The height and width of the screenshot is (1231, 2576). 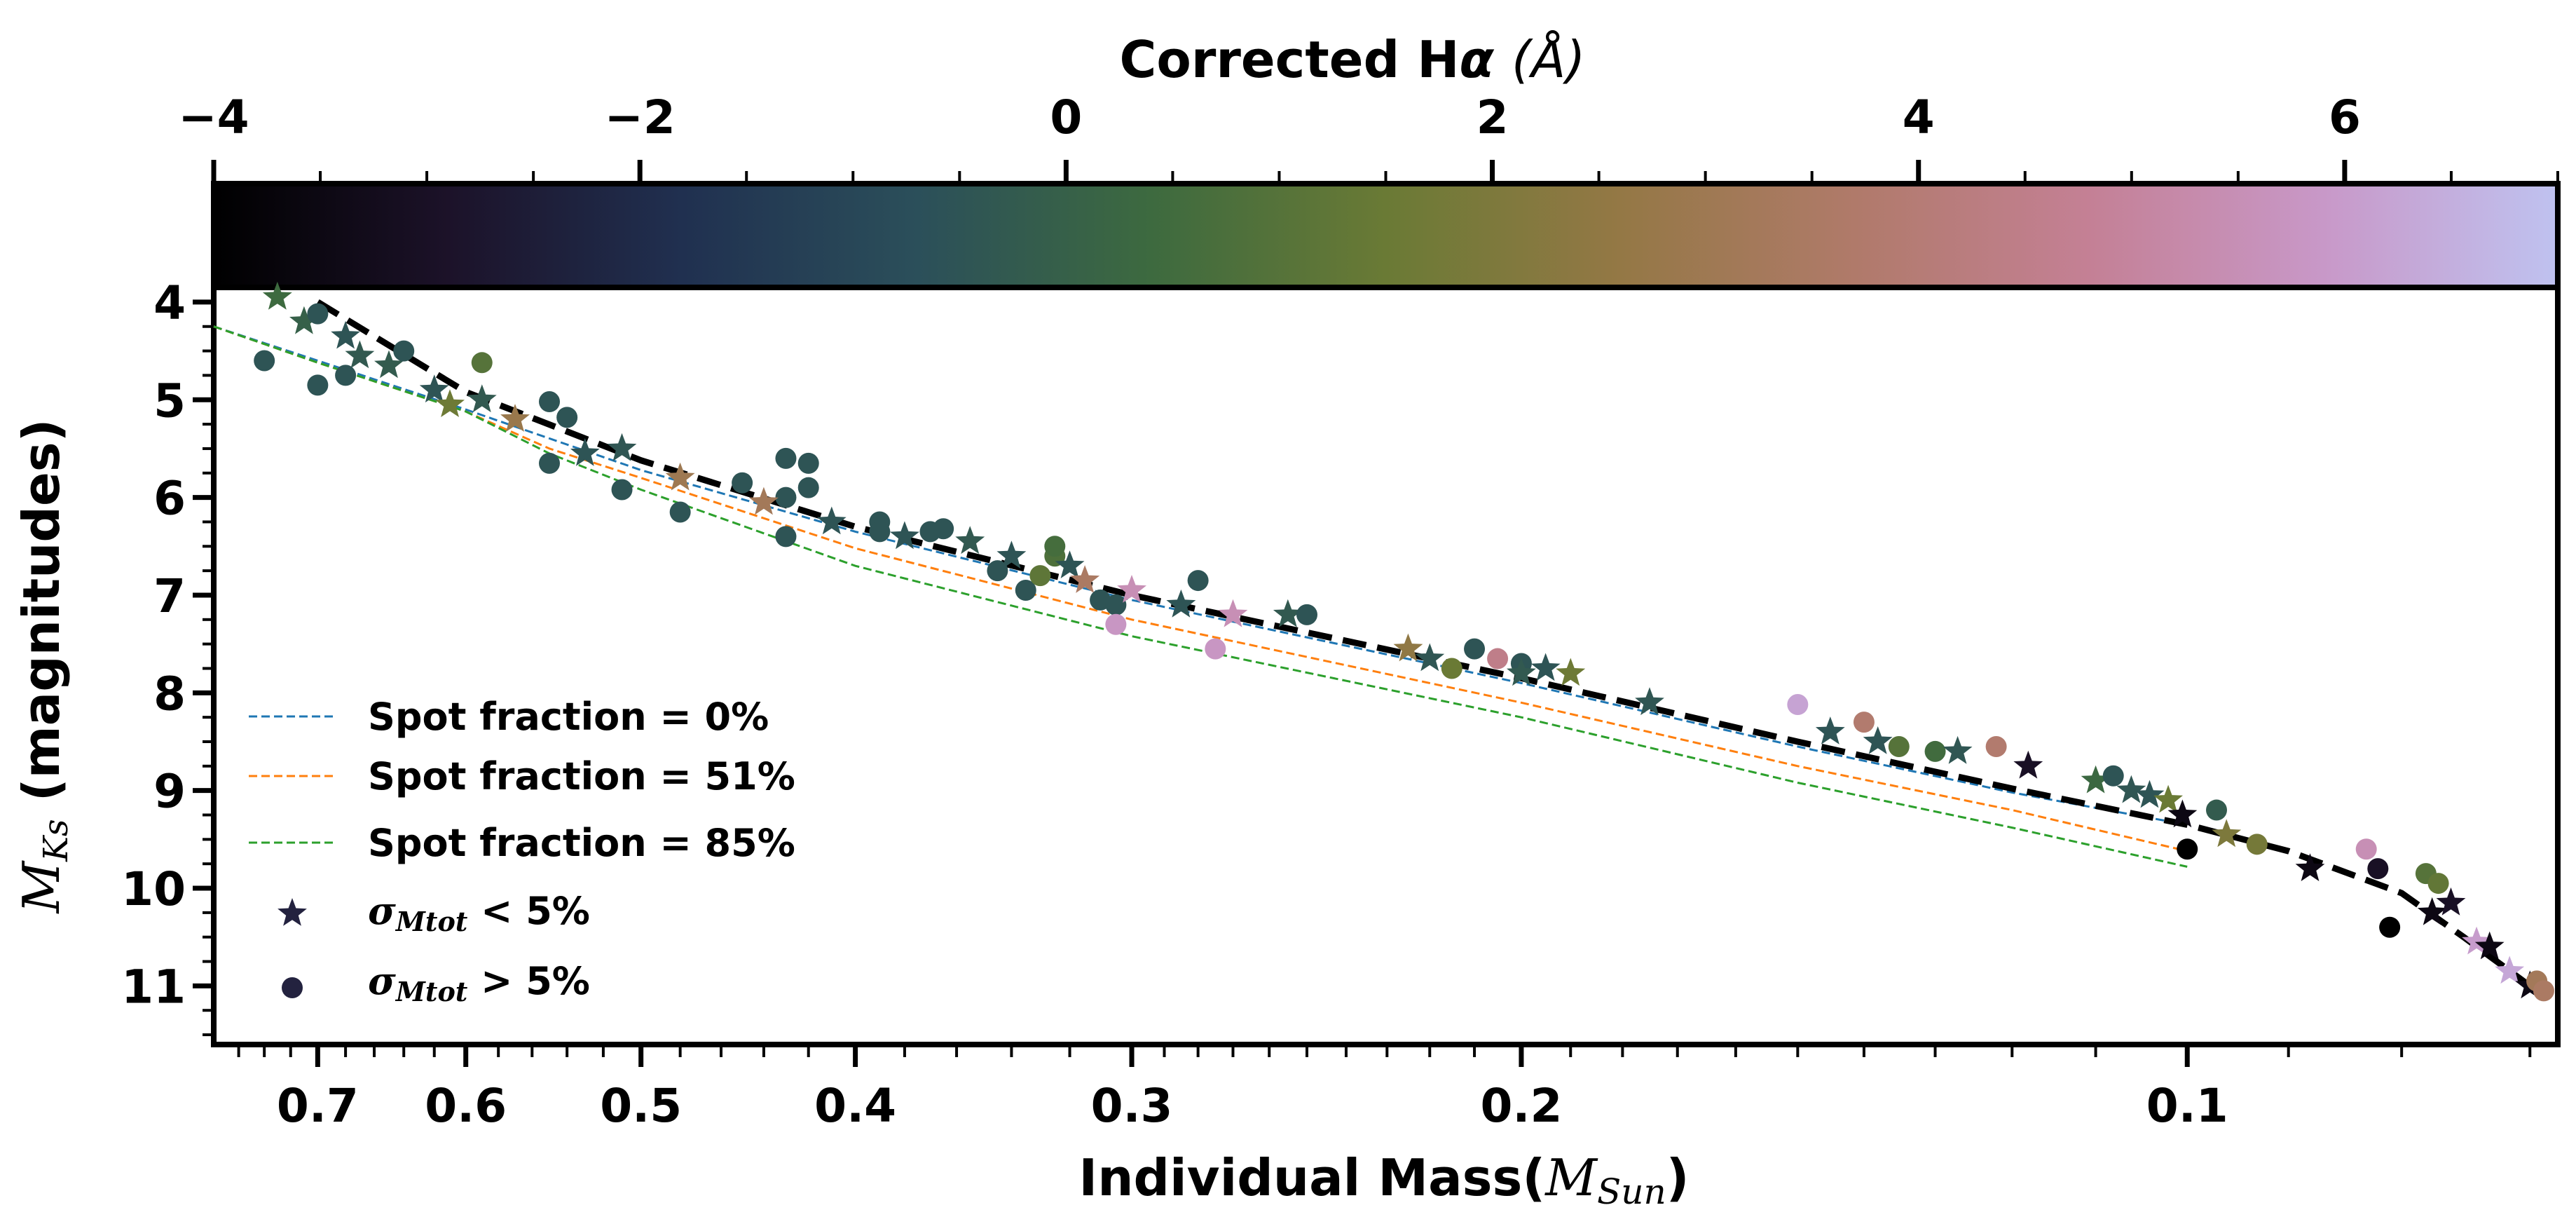 I want to click on y-tick-label: 9, so click(x=169, y=792).